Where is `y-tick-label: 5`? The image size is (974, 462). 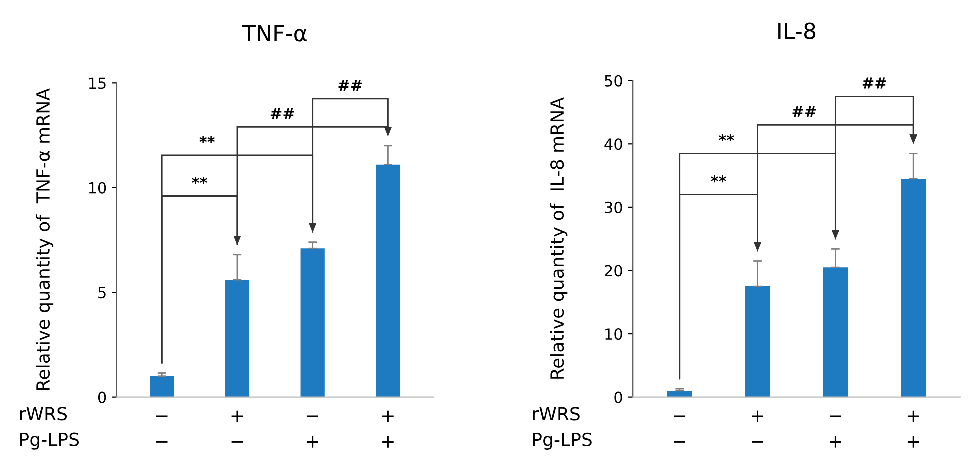
y-tick-label: 5 is located at coordinates (102, 293).